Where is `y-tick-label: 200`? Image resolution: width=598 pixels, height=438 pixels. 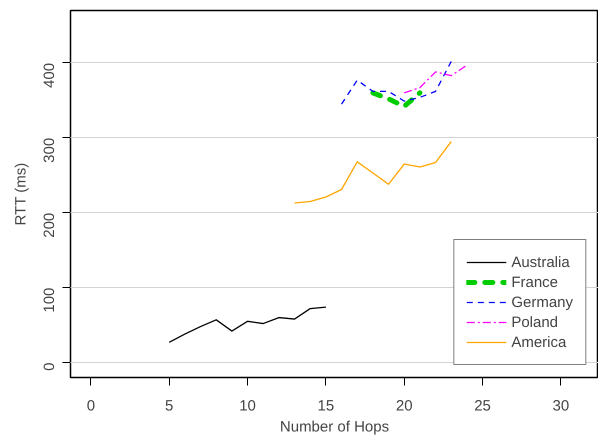
y-tick-label: 200 is located at coordinates (49, 225).